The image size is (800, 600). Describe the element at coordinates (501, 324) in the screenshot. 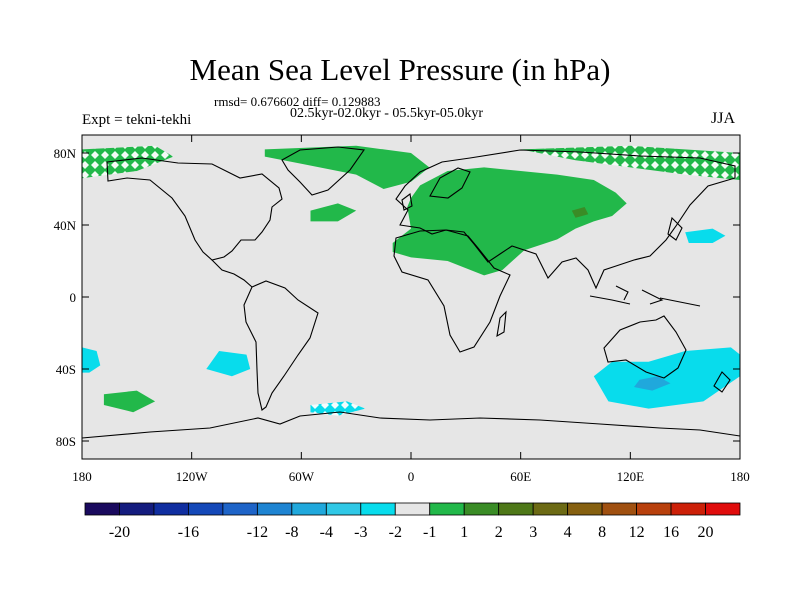

I see `madagascar-coast` at that location.